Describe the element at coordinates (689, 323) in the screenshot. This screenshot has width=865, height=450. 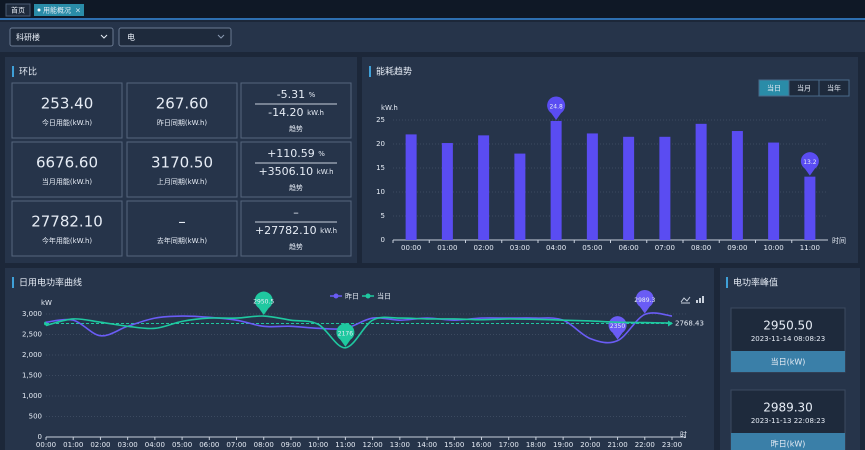
I see `average-label: 2768.43` at that location.